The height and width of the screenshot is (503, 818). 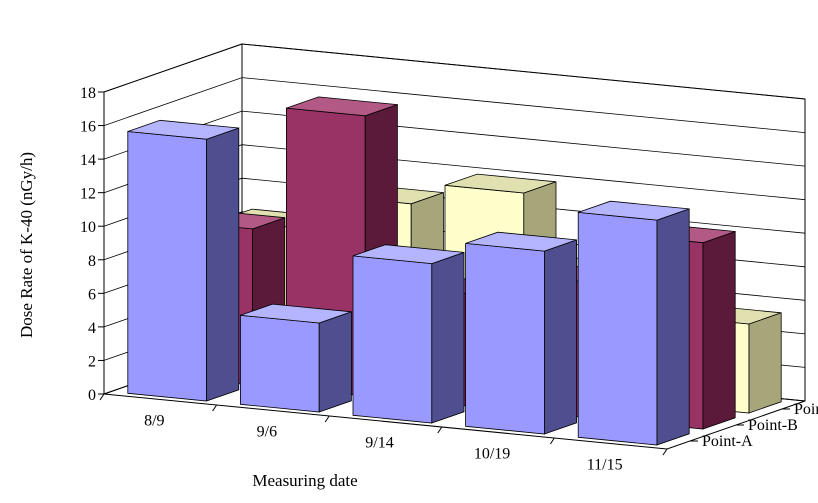 What do you see at coordinates (26, 245) in the screenshot?
I see `y-axis-title: Dose Rate of K-40 (nGy/h)` at bounding box center [26, 245].